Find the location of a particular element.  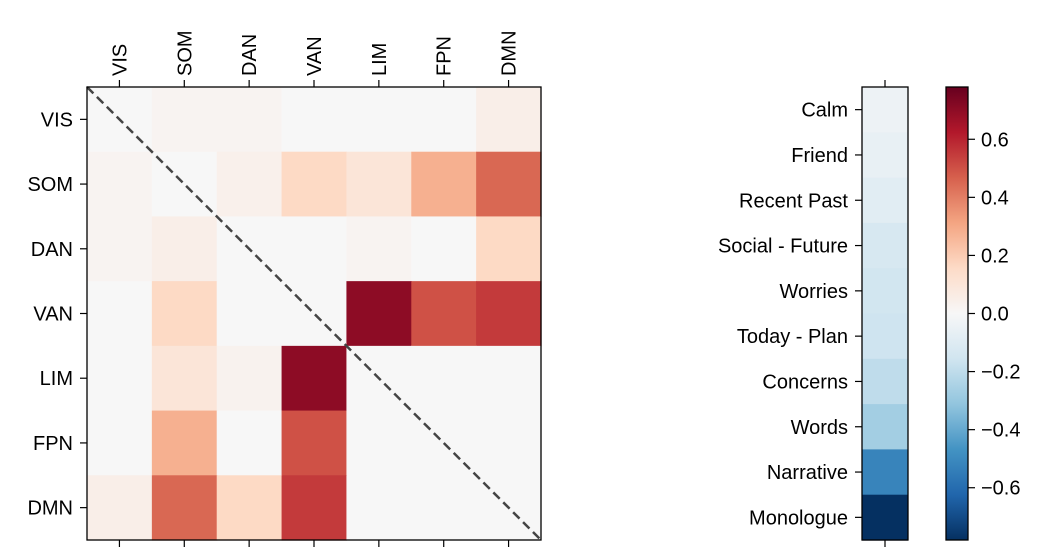

theme-tick-label: Calm is located at coordinates (824, 111).